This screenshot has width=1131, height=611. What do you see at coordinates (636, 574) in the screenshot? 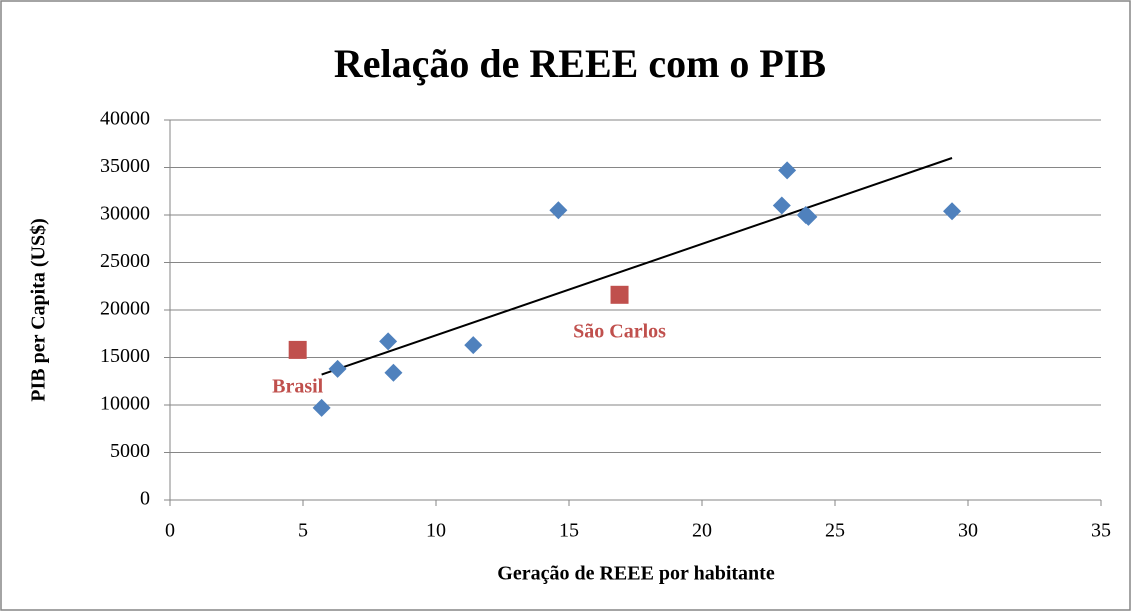
I see `x-axis-title: Geração de REEE por habitante` at bounding box center [636, 574].